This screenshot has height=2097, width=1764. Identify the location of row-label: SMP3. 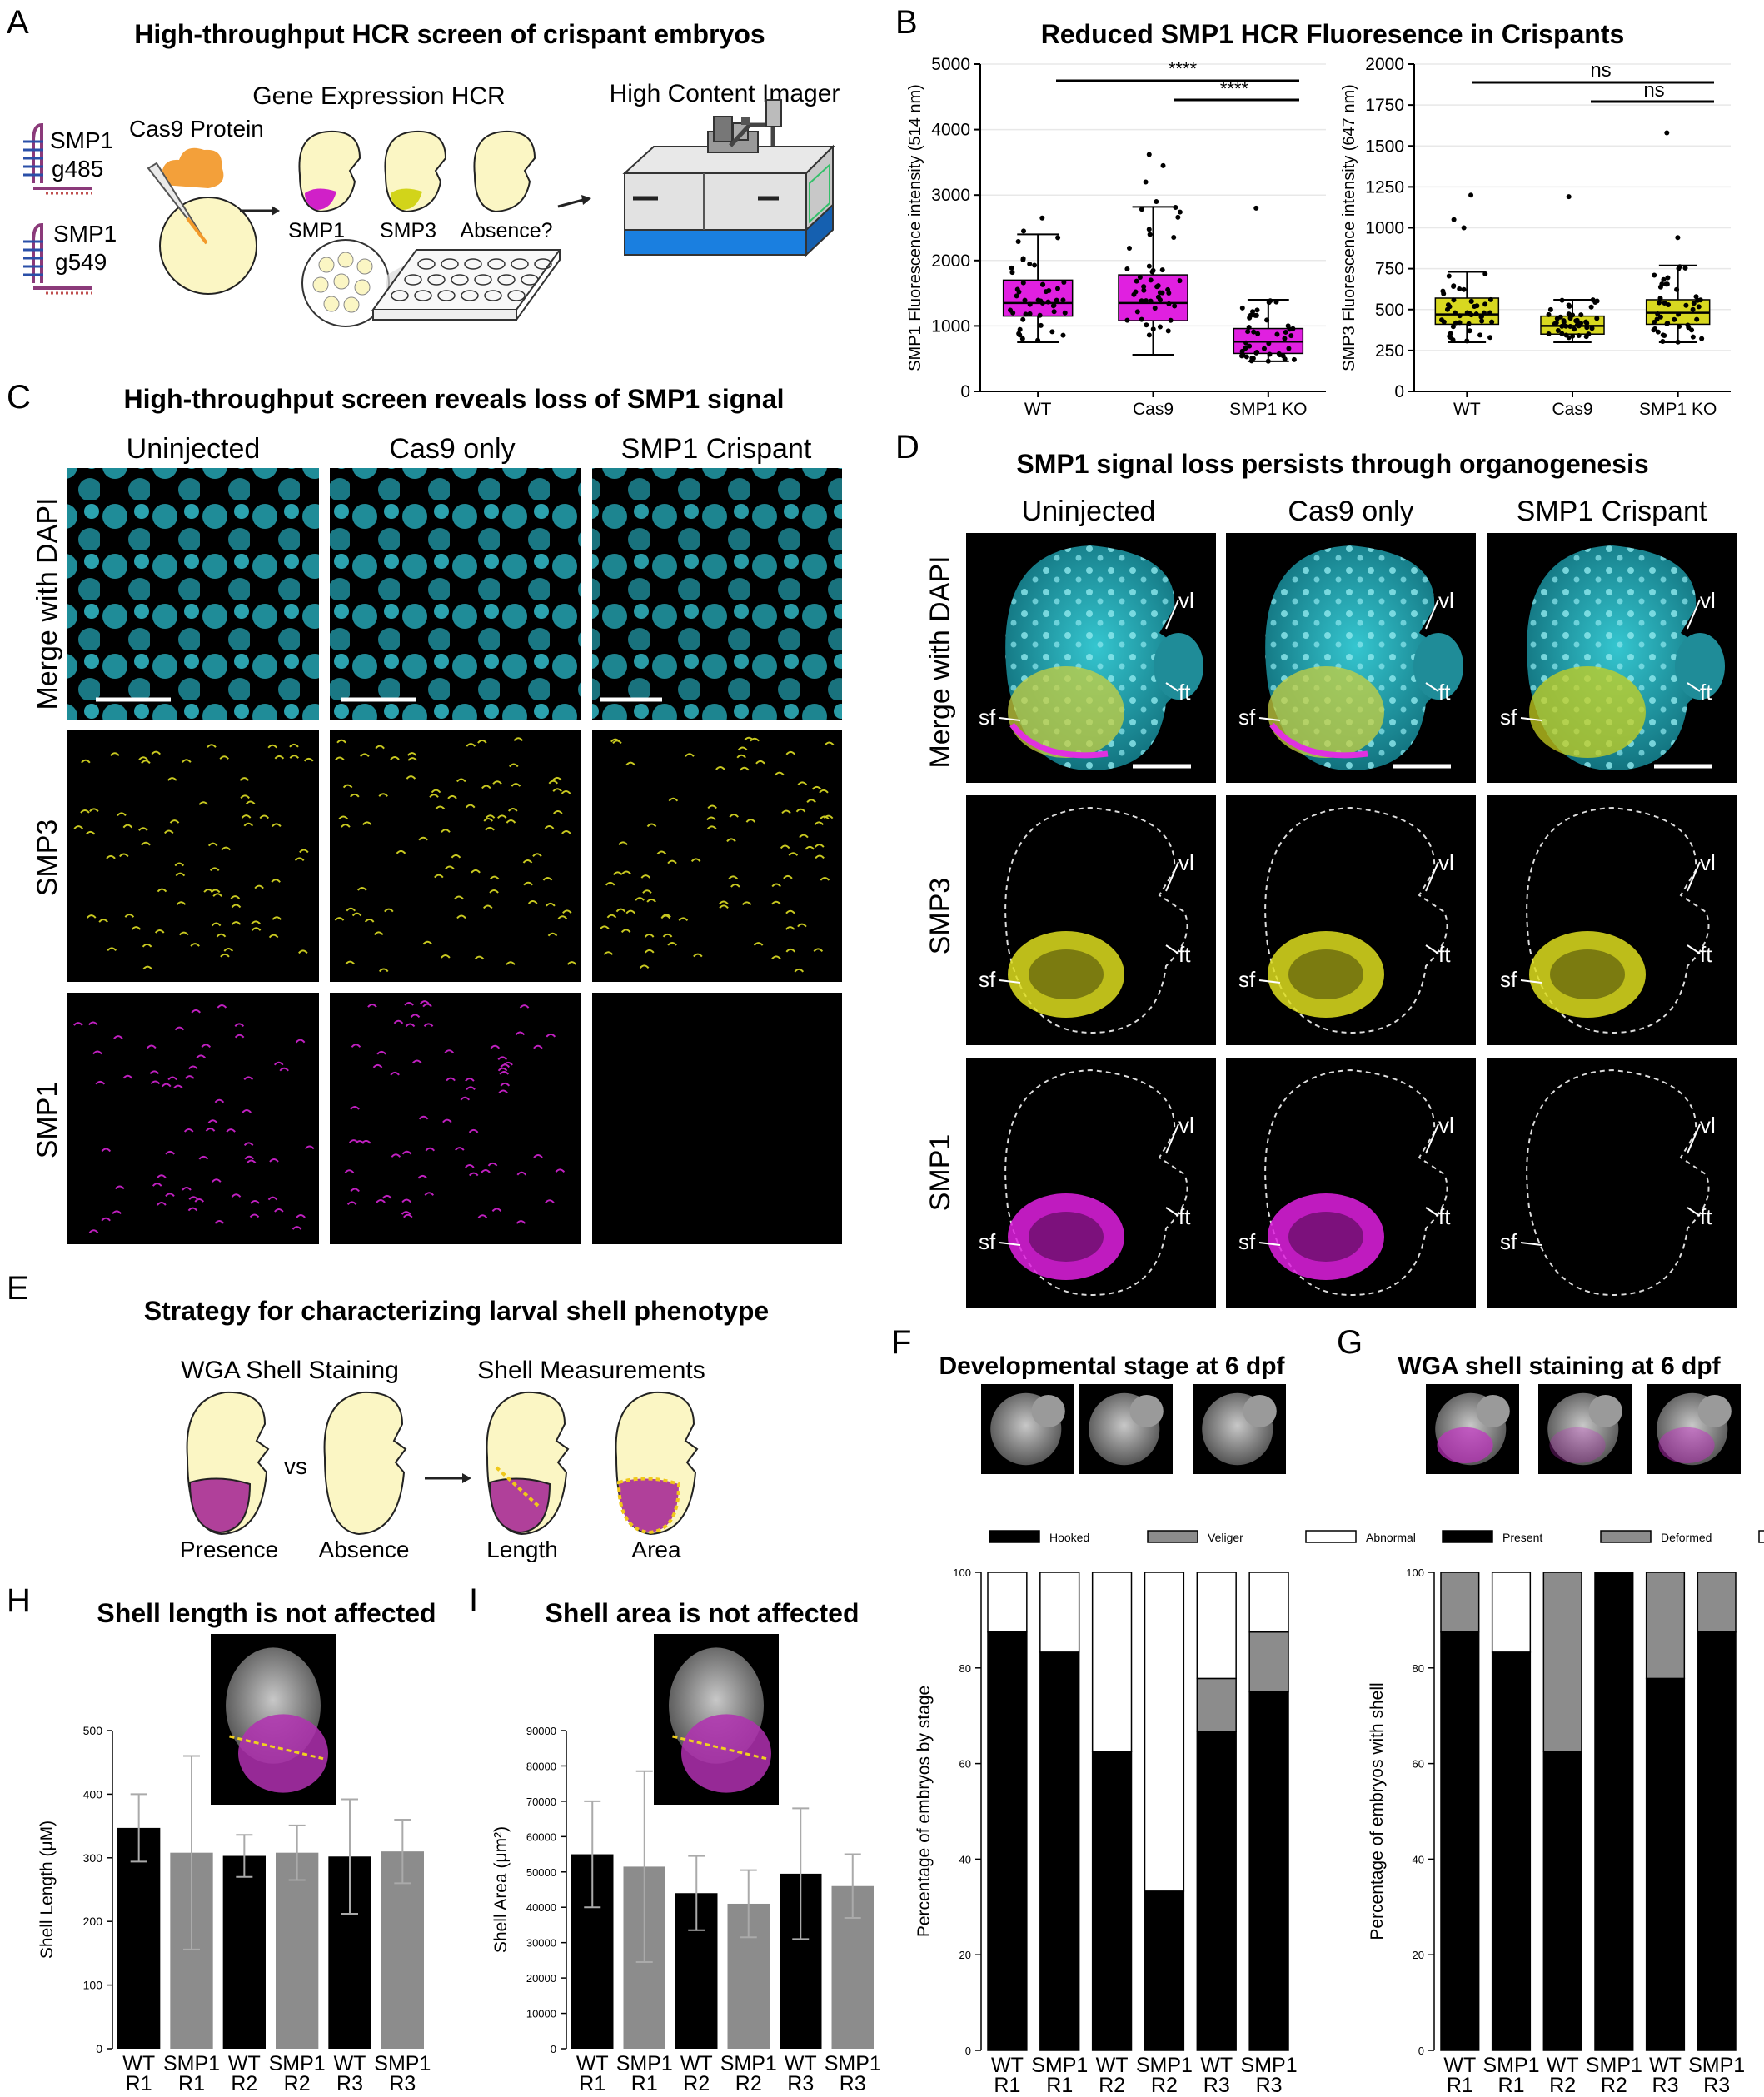
(47, 858).